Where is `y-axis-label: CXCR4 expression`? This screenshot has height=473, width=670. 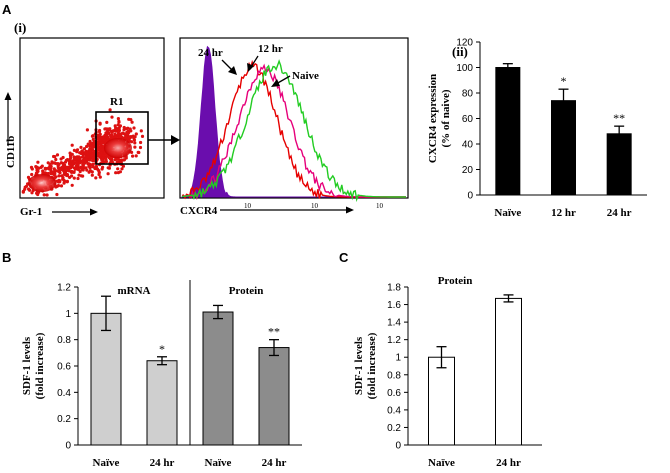
y-axis-label: CXCR4 expression is located at coordinates (433, 118).